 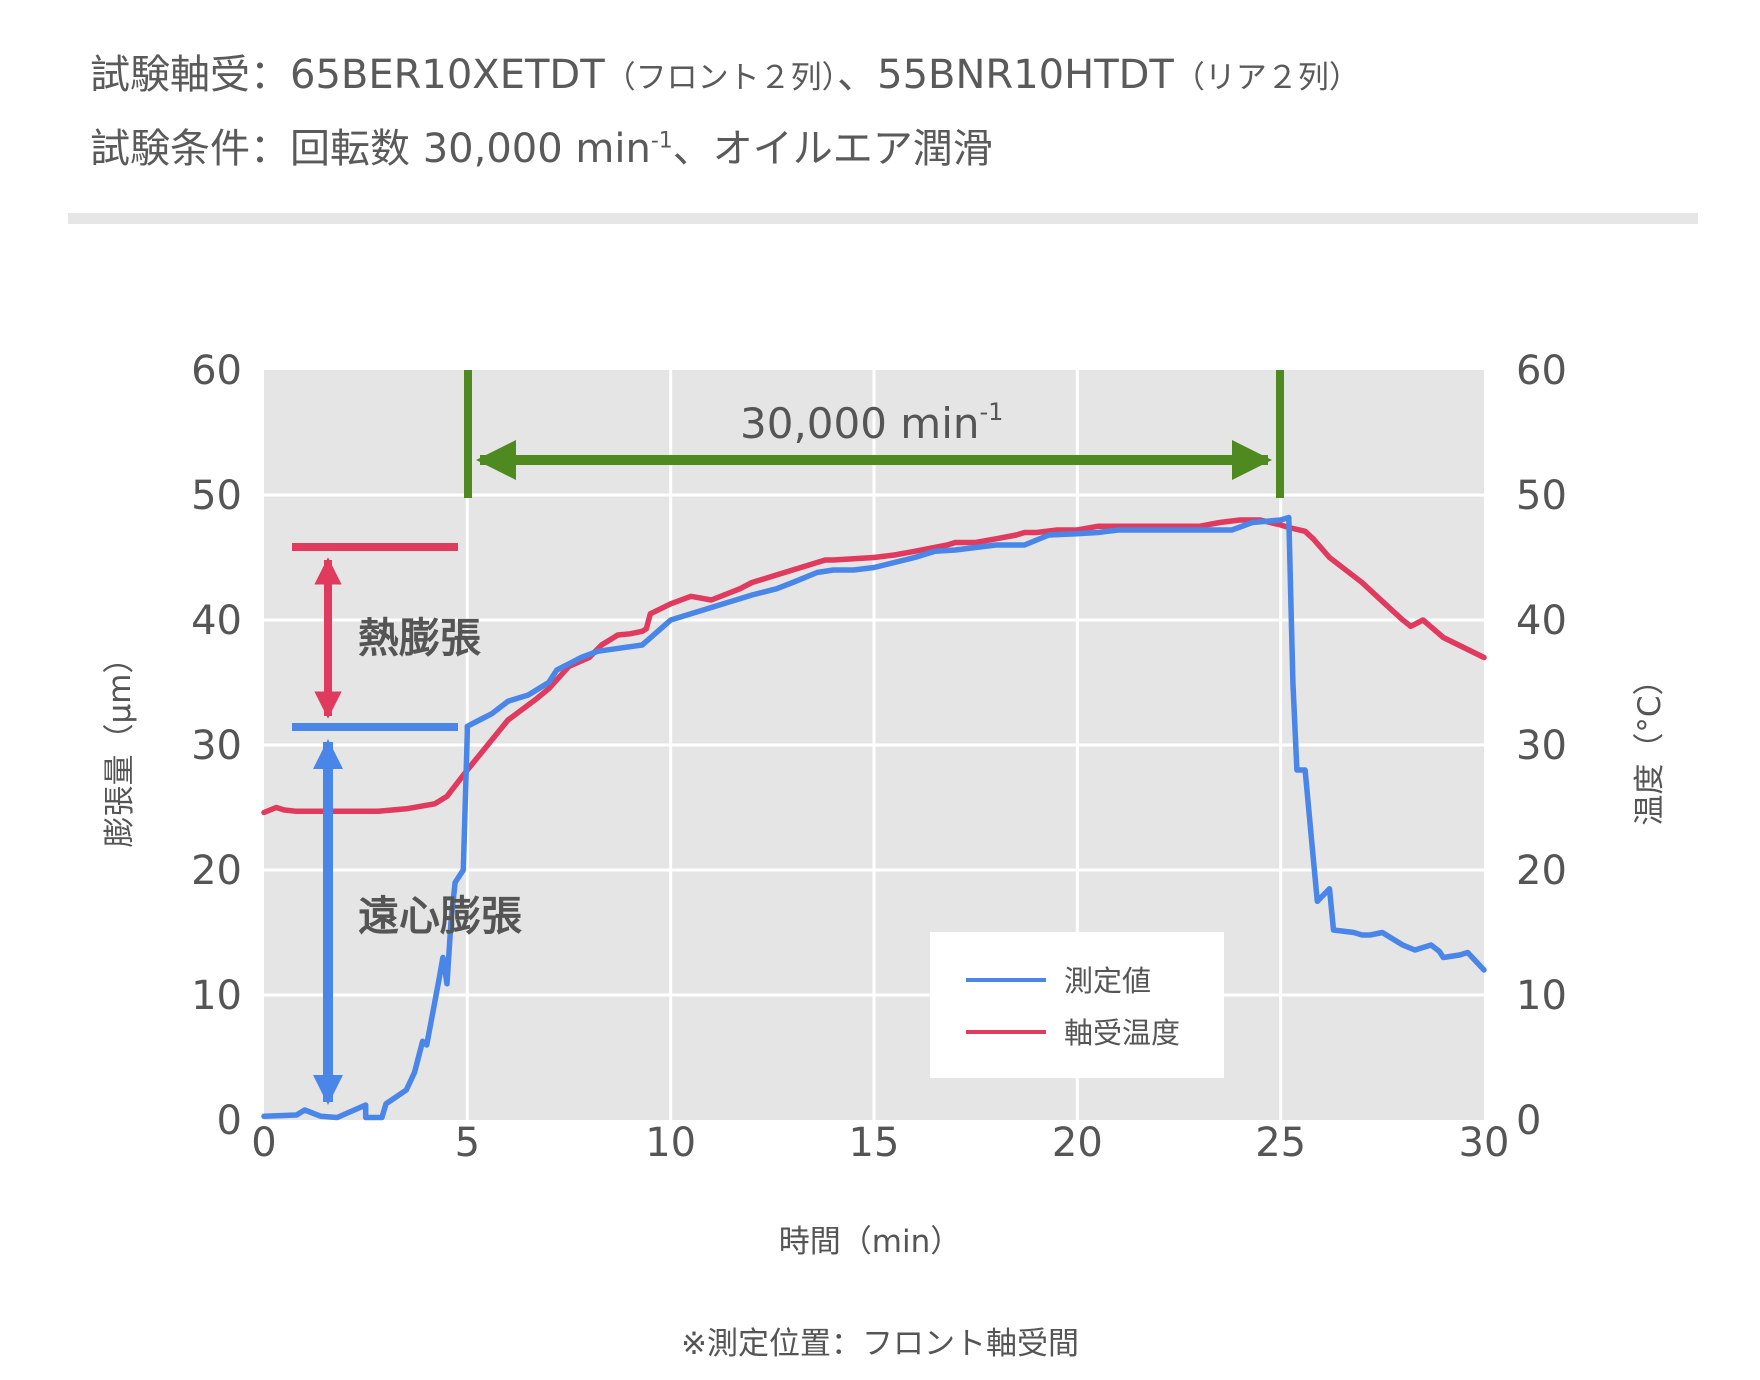 I want to click on y-tick-label-right: 50, so click(x=1541, y=496).